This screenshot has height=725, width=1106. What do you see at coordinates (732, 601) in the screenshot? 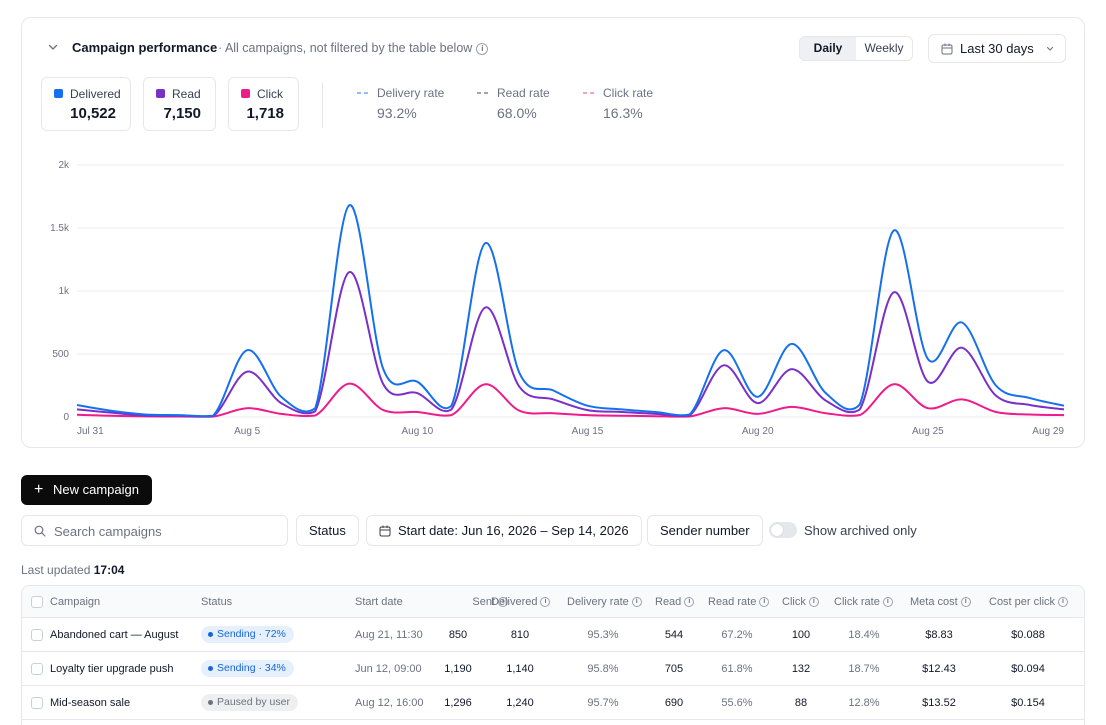
I see `col-read-rate-label: Read rate` at bounding box center [732, 601].